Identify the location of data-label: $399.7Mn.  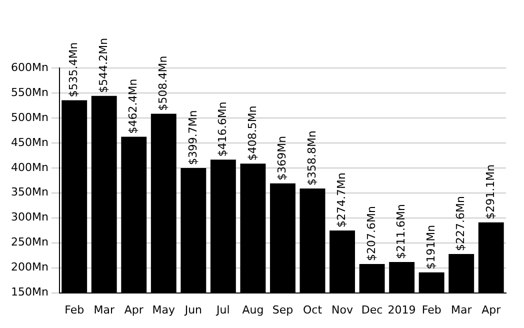
(193, 138).